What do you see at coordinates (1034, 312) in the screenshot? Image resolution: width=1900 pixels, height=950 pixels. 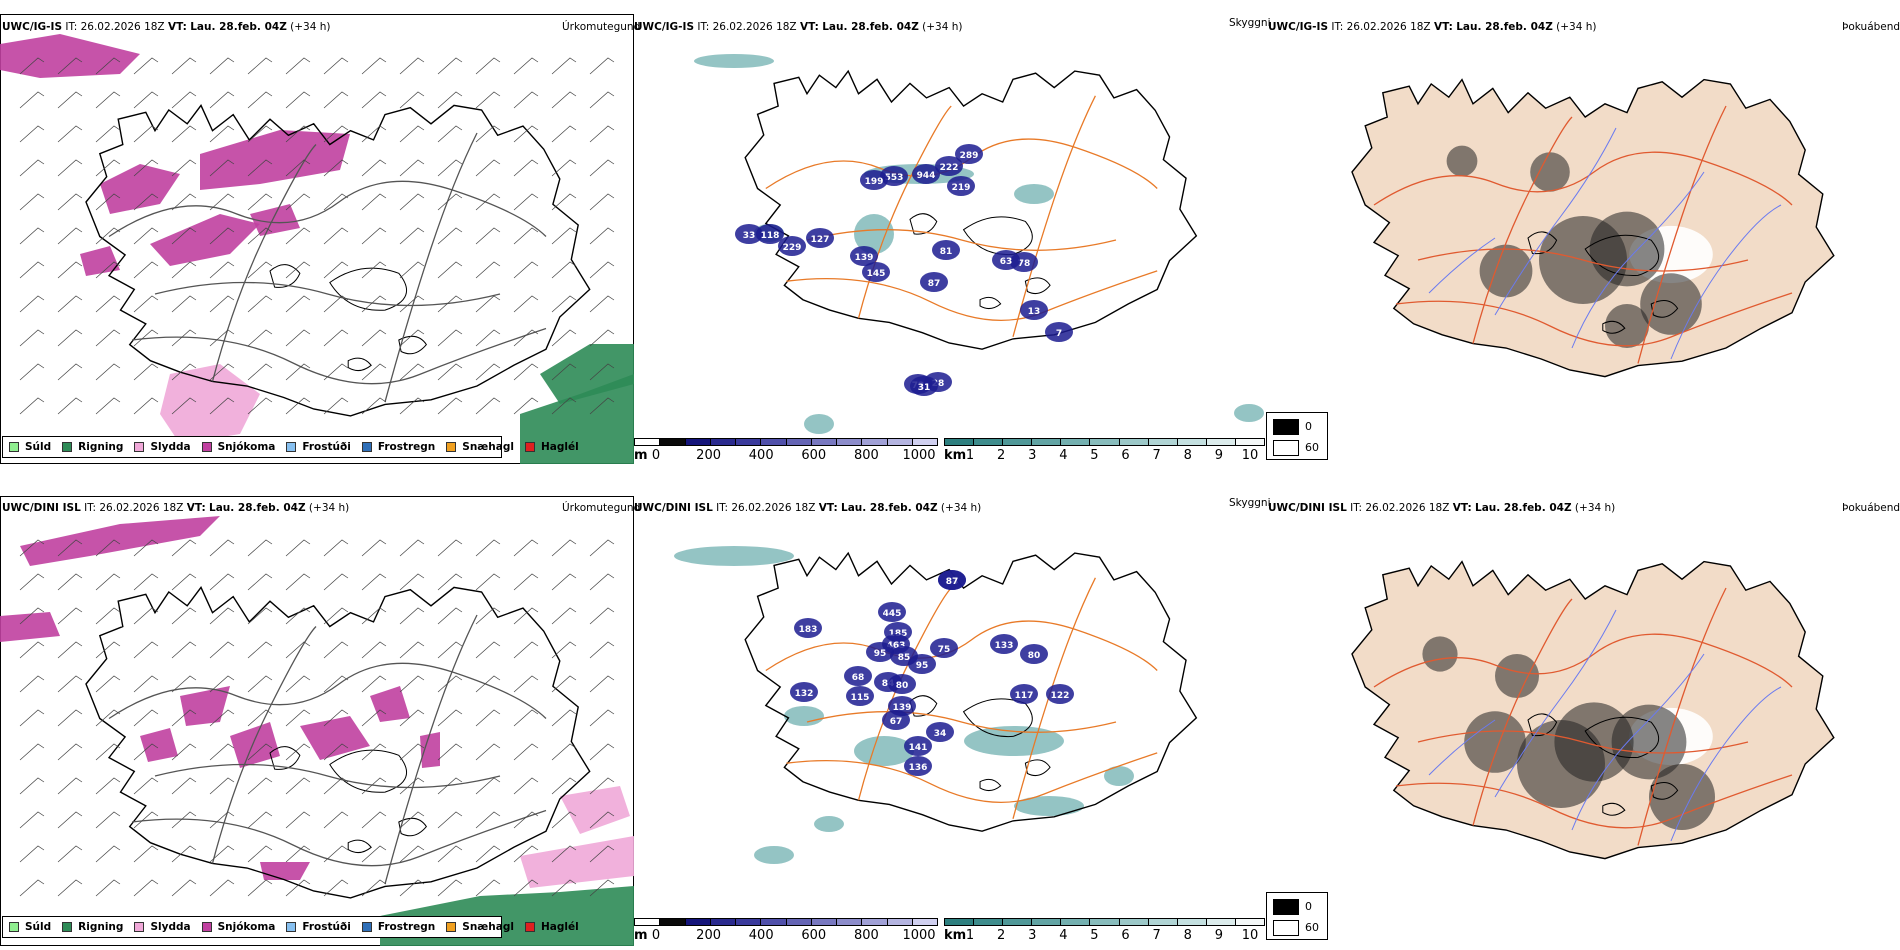 I see `cloud-base-value-label: 13` at bounding box center [1034, 312].